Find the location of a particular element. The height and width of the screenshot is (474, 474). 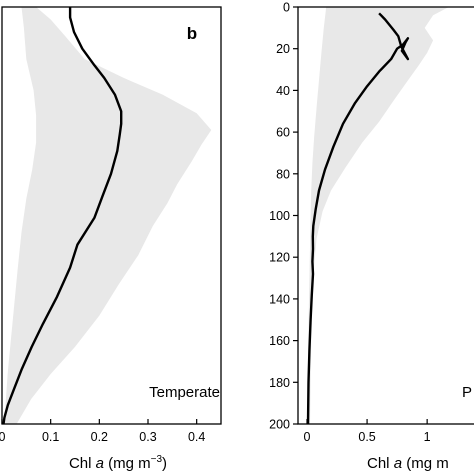

y-tick-label: 20 is located at coordinates (283, 49).